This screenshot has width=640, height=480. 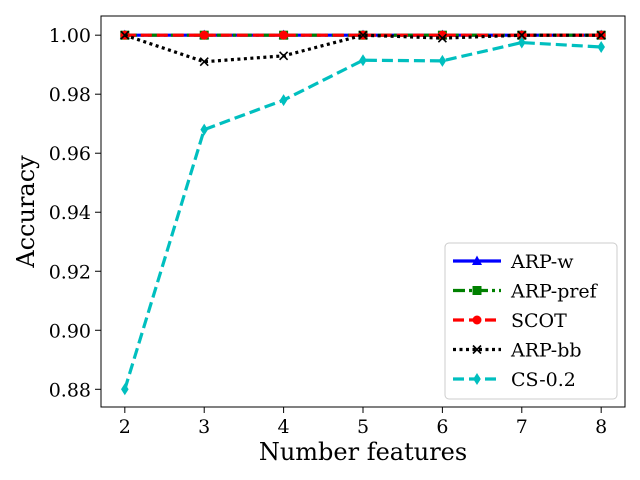 What do you see at coordinates (363, 452) in the screenshot?
I see `x-axis-label: Number features` at bounding box center [363, 452].